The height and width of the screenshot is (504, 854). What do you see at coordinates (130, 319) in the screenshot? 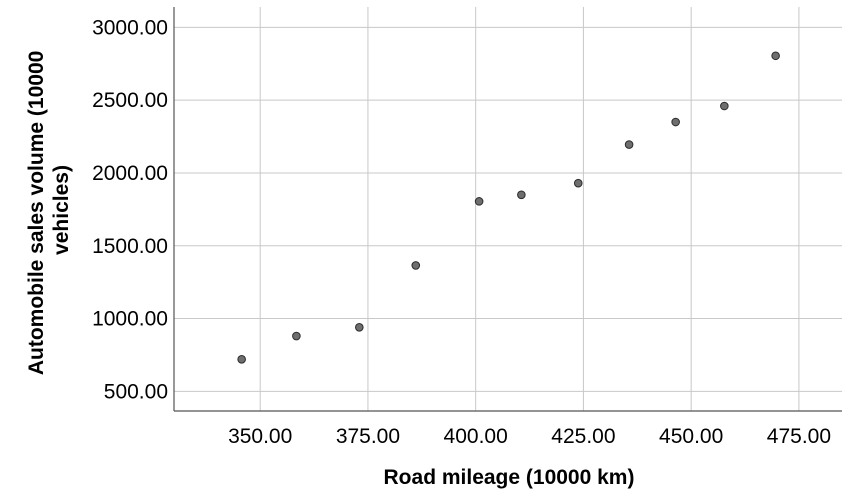
I see `y-tick-label: 1000.00` at bounding box center [130, 319].